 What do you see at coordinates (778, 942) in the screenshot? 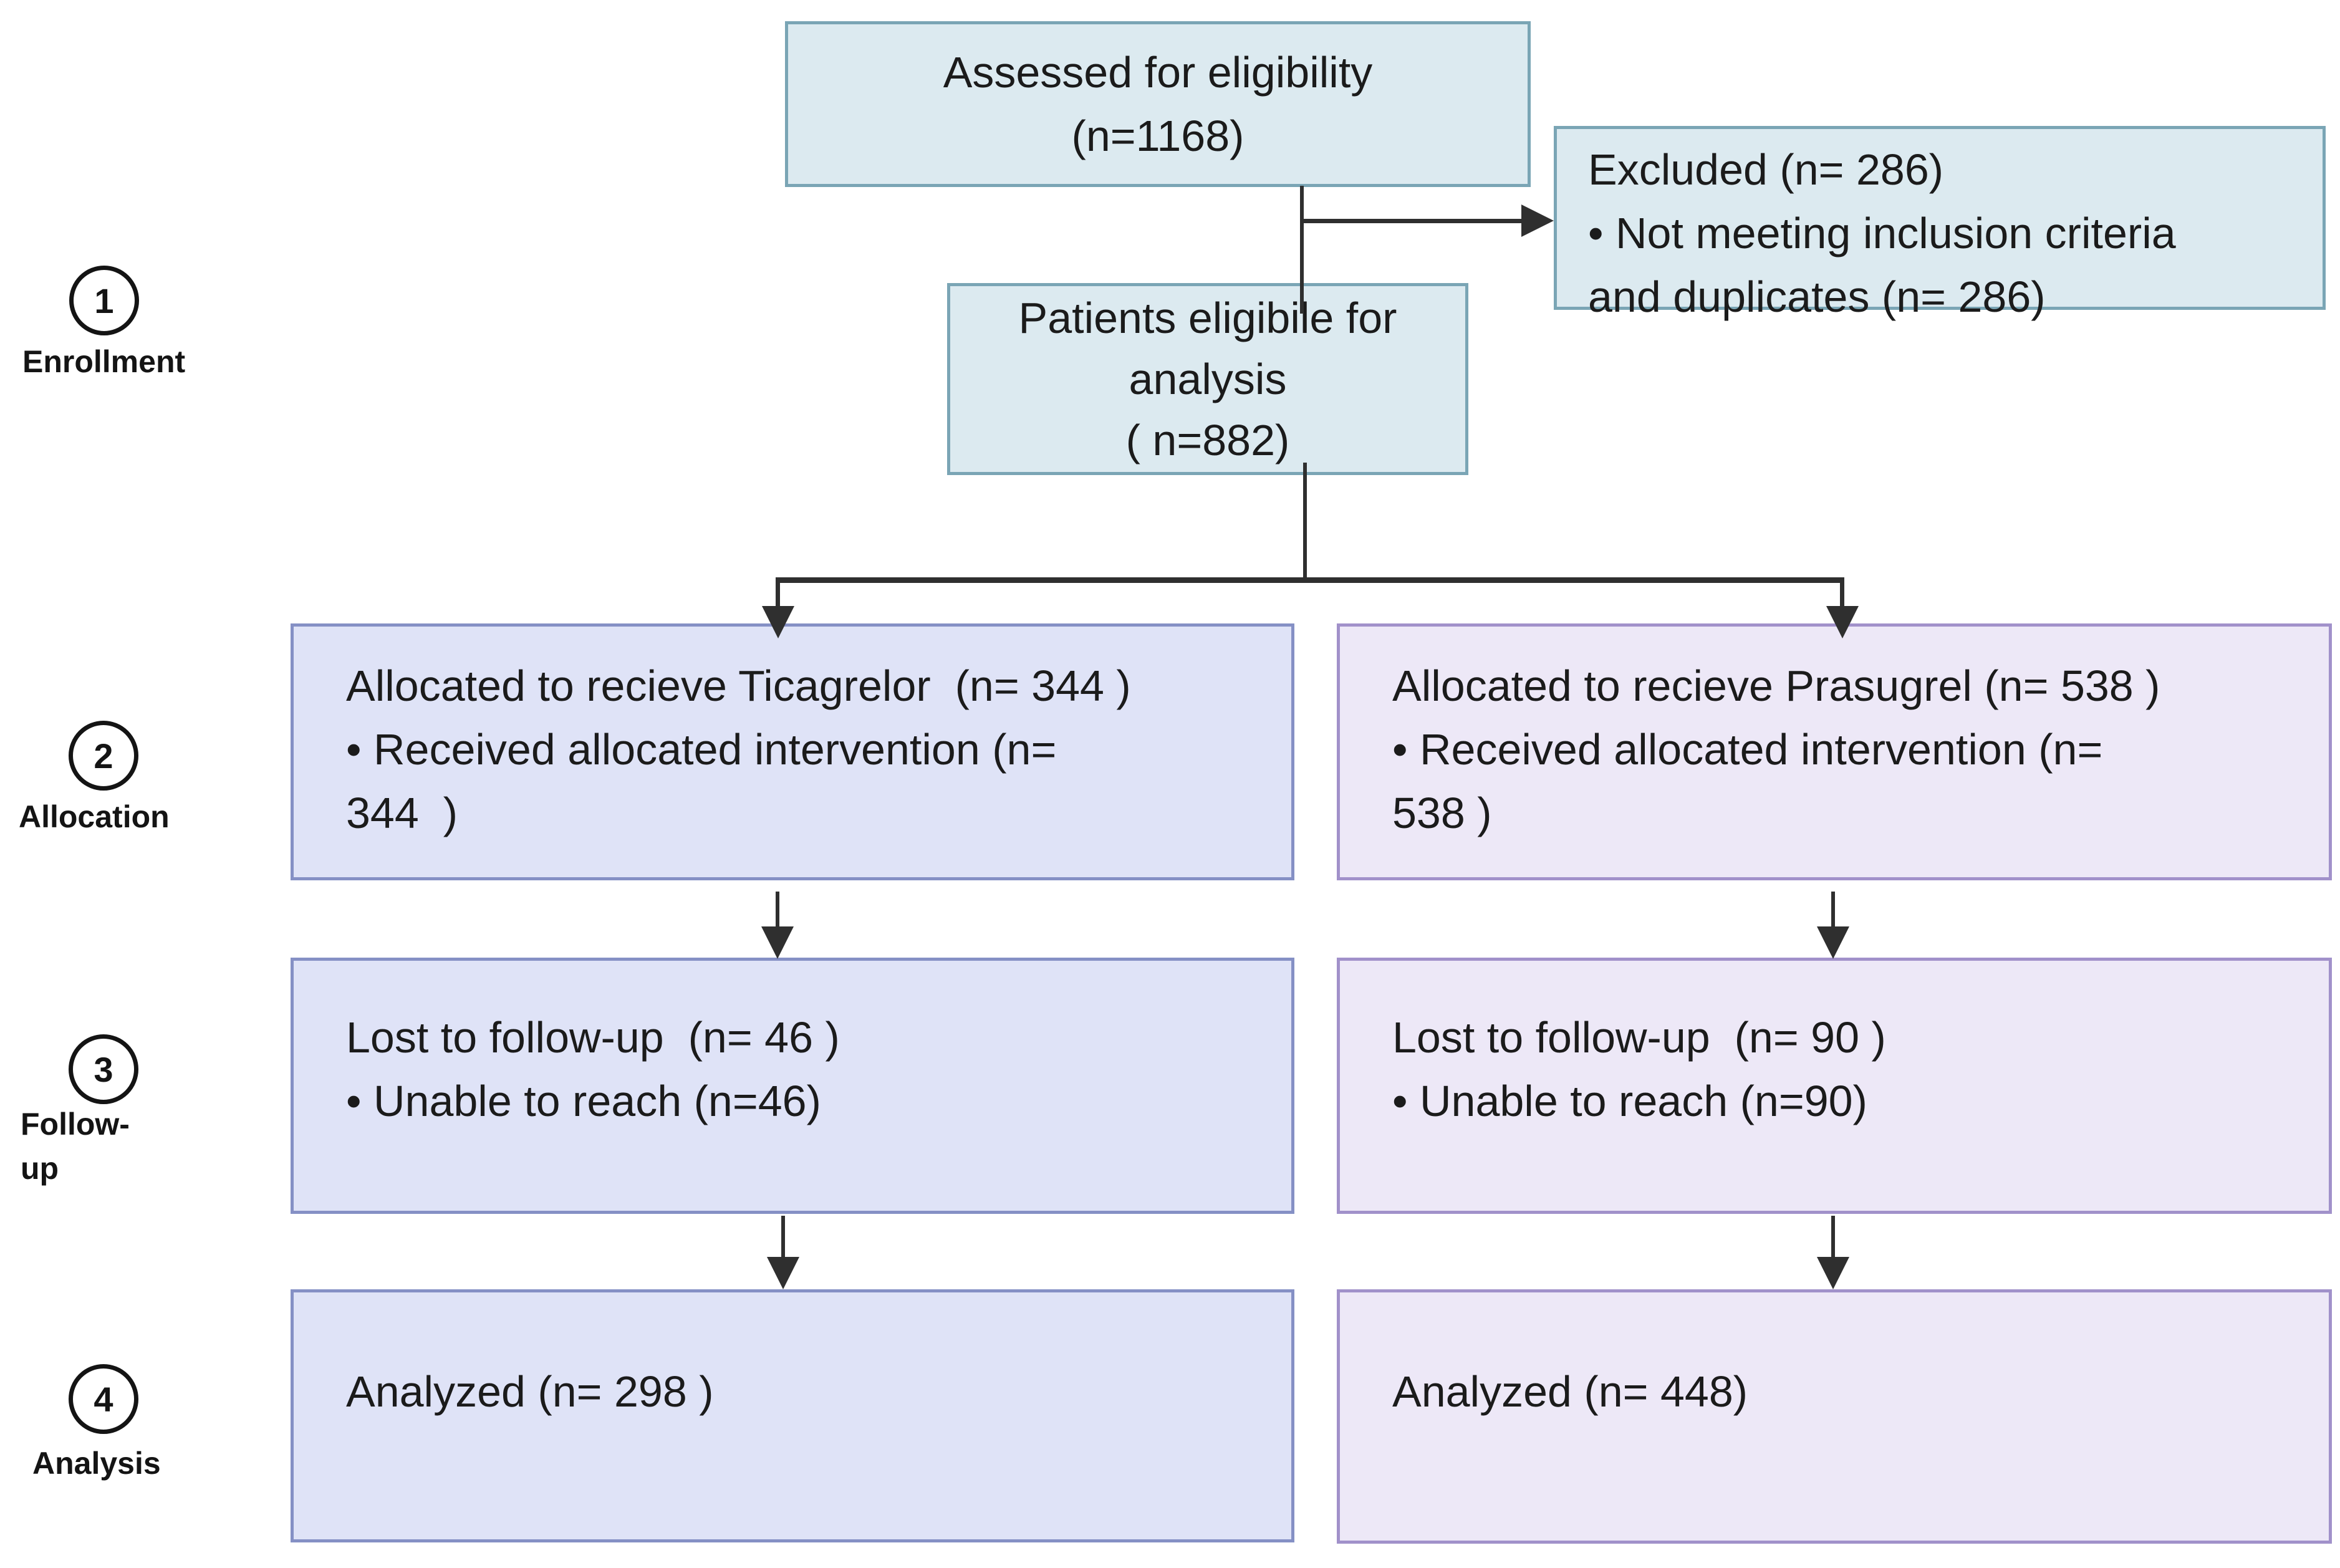
I see `arrowhead-followup-left-icon` at bounding box center [778, 942].